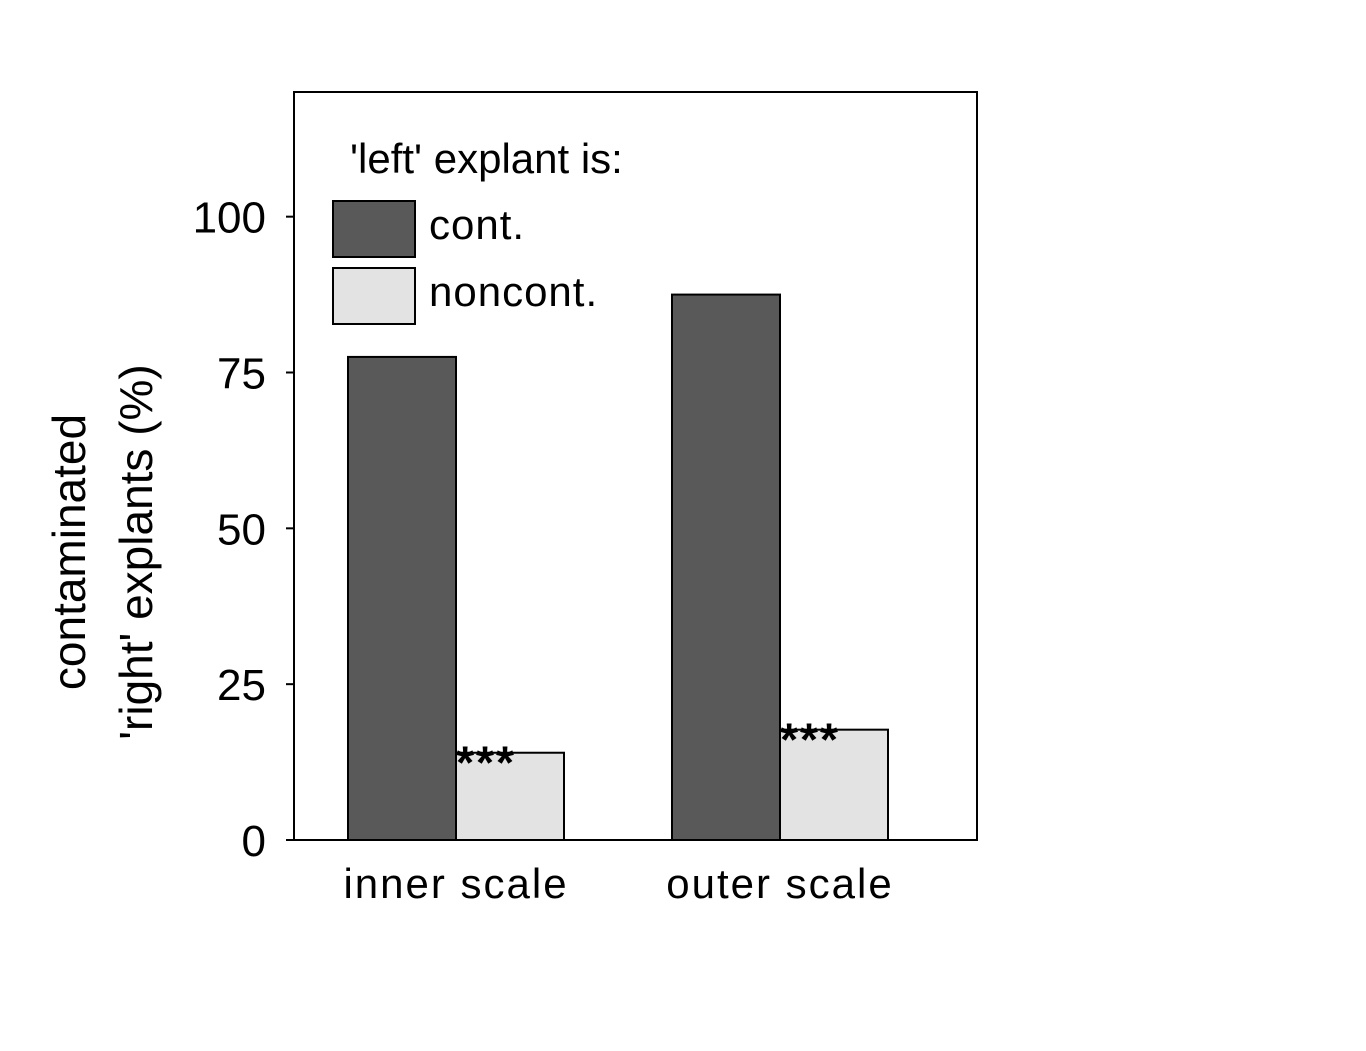 The height and width of the screenshot is (1051, 1366). I want to click on y-axis-title-line-1: contaminated, so click(69, 552).